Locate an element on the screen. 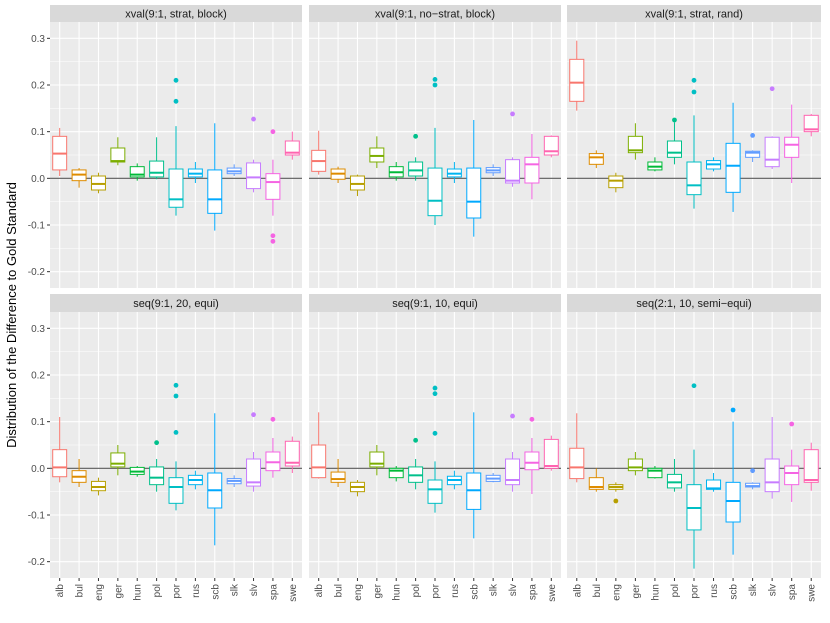 This screenshot has width=830, height=623. box-bul is located at coordinates (79, 473).